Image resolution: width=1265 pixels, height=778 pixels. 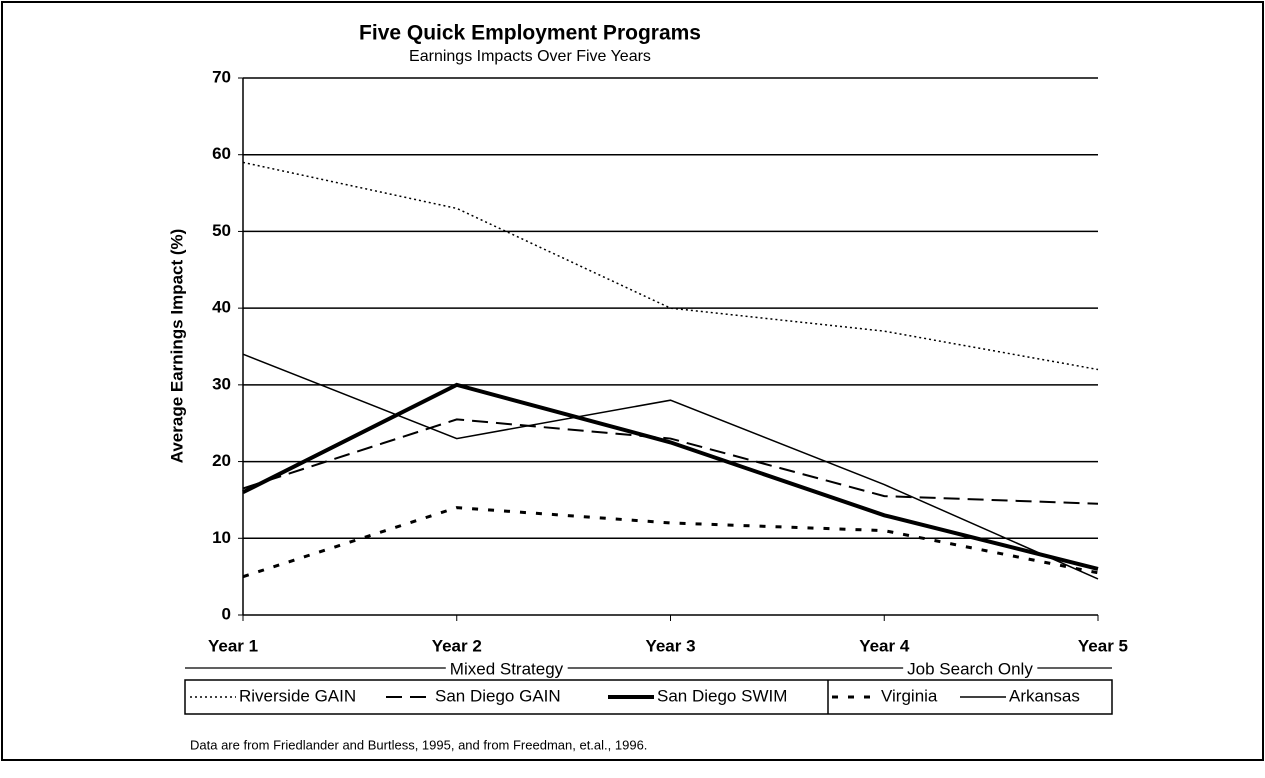 What do you see at coordinates (297, 695) in the screenshot?
I see `legend-label: Riverside GAIN` at bounding box center [297, 695].